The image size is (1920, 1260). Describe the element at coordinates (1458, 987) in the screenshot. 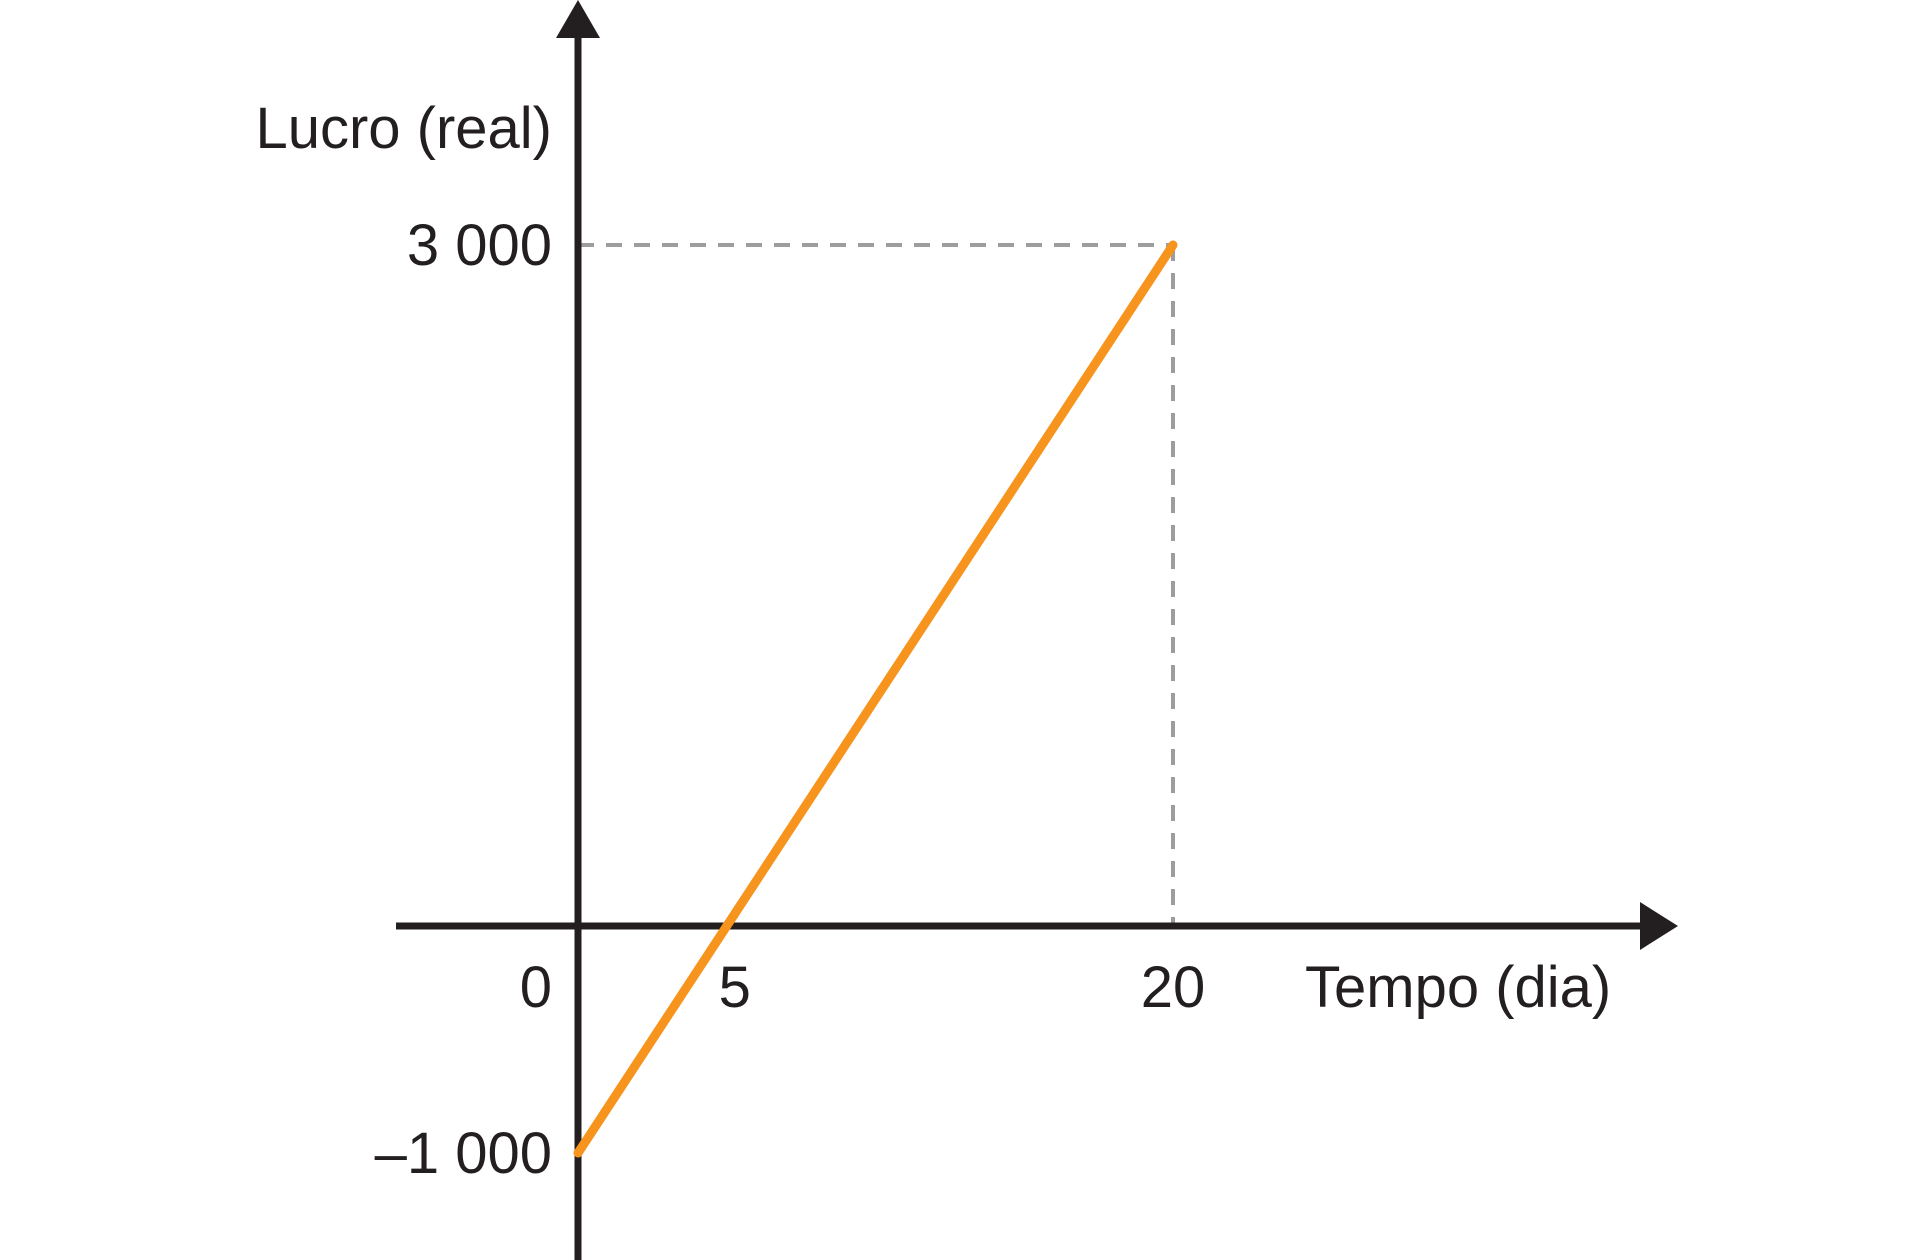

I see `x-axis-label: Tempo (dia)` at that location.